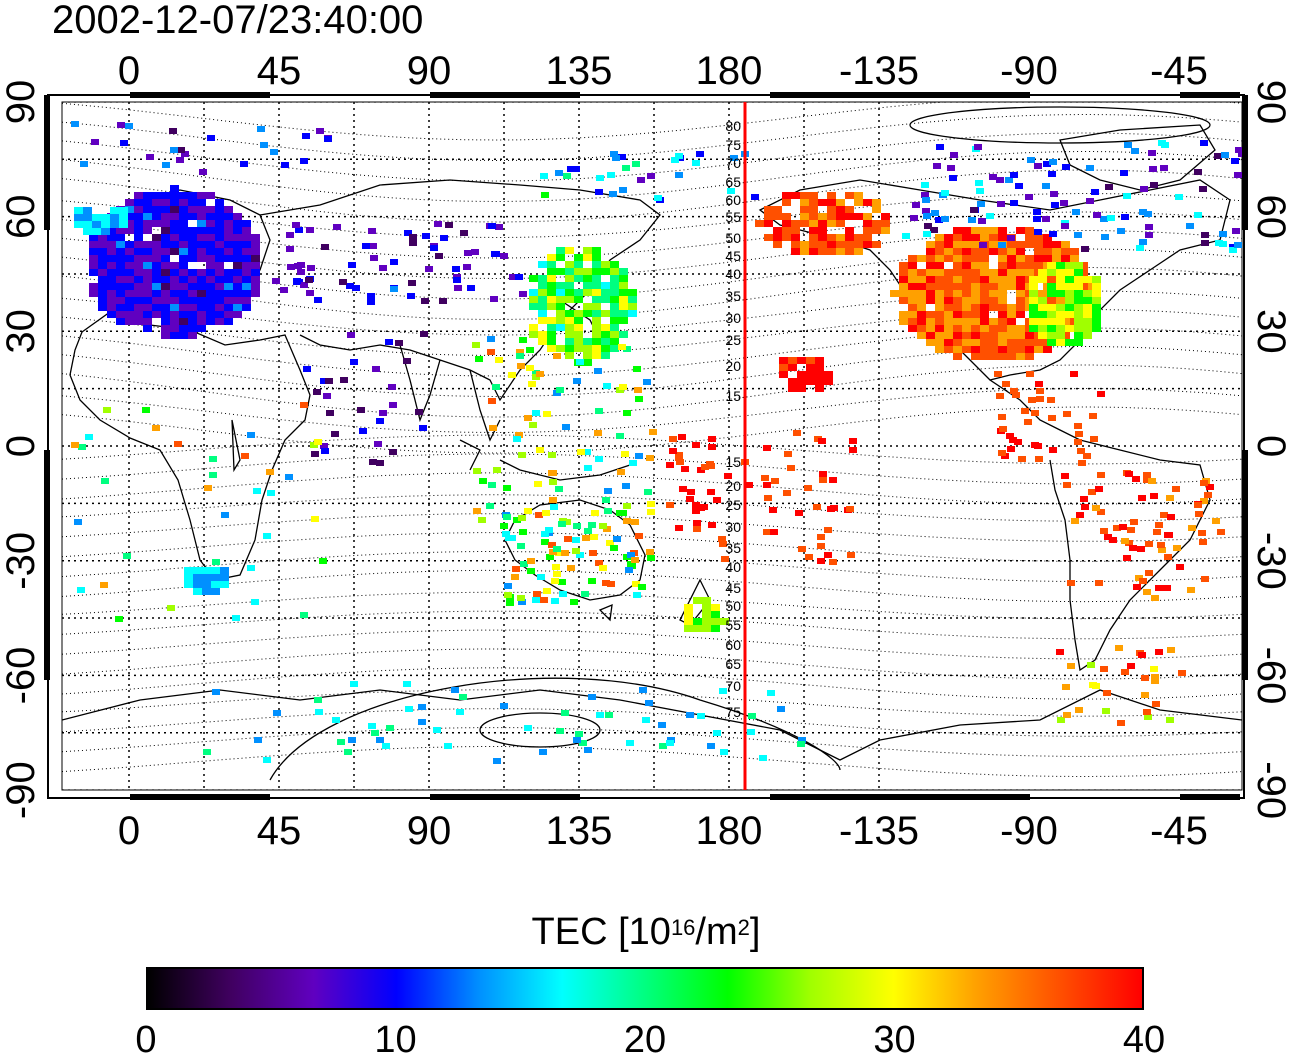 The image size is (1292, 1061). What do you see at coordinates (729, 831) in the screenshot?
I see `lon-tick-bottom: 180` at bounding box center [729, 831].